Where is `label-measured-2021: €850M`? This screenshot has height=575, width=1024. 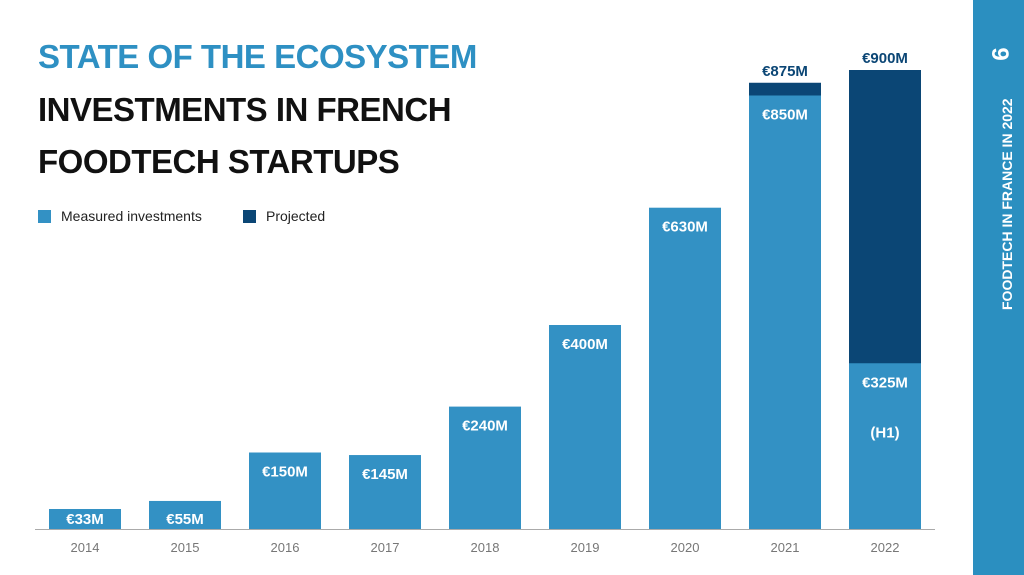
label-measured-2021: €850M is located at coordinates (785, 115).